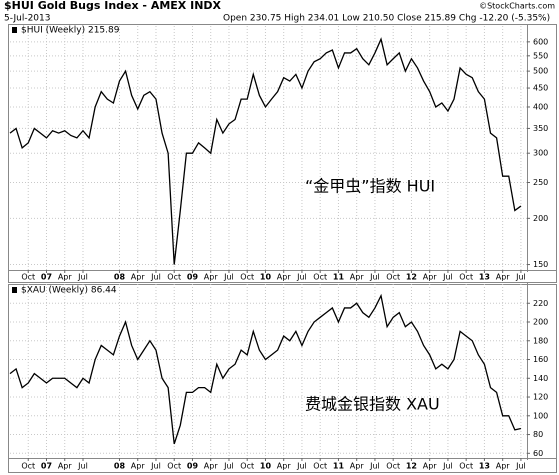 The height and width of the screenshot is (475, 559). I want to click on y-tick-label: 250, so click(540, 182).